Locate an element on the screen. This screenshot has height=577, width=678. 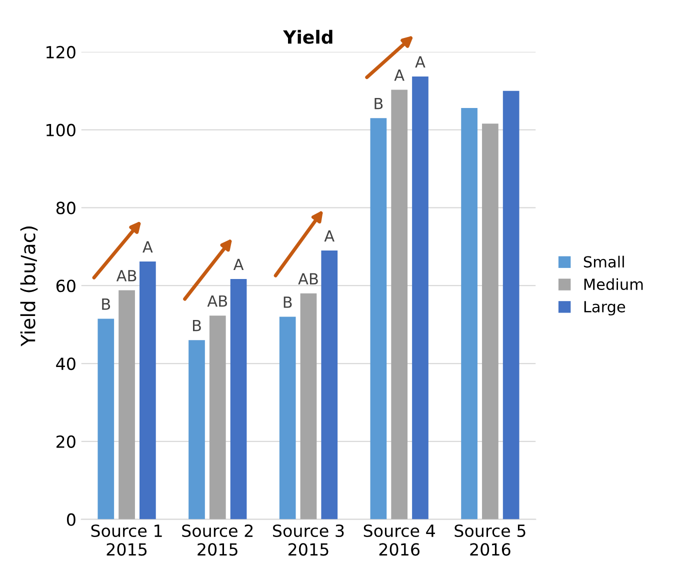
x-tick-label: Source 5 2016 is located at coordinates (490, 540).